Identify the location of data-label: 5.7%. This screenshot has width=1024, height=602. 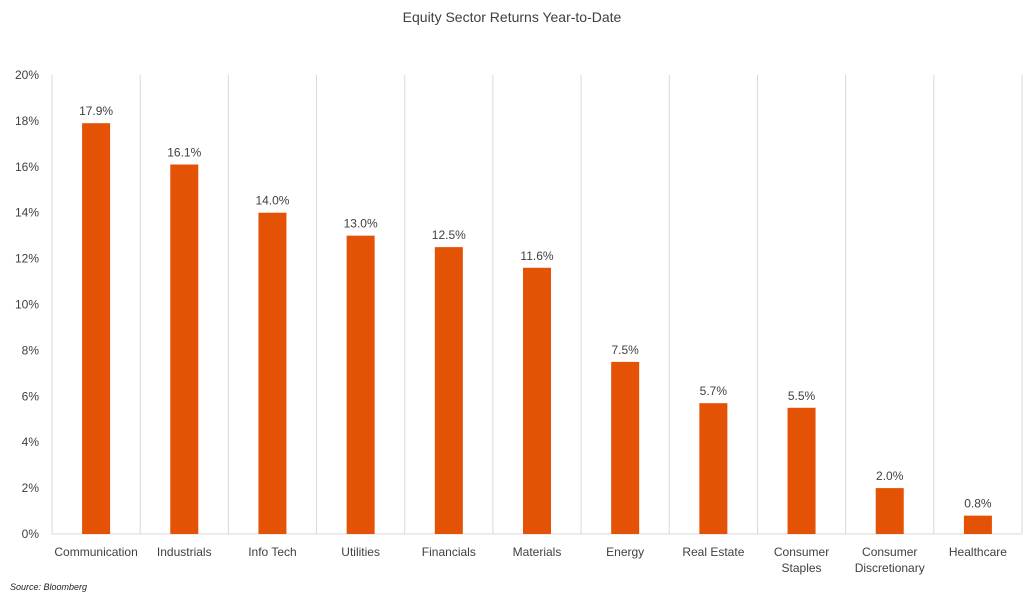
(714, 391).